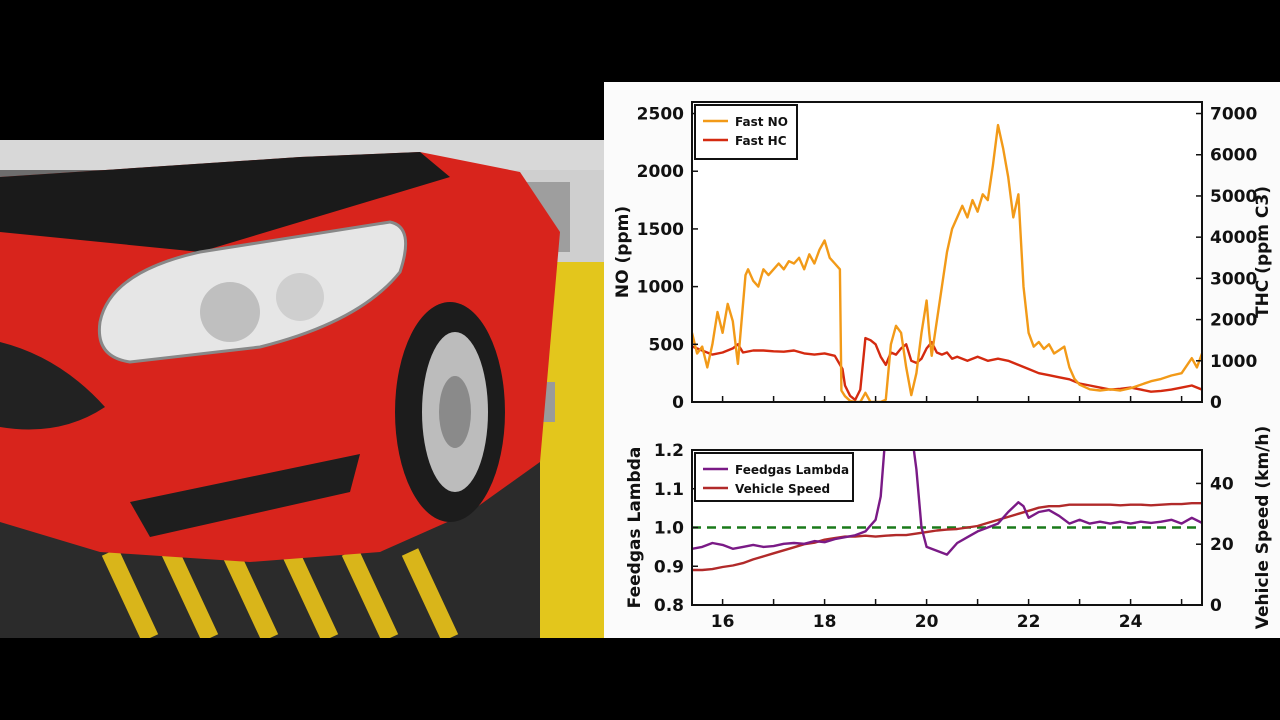 This screenshot has width=1280, height=720. Describe the element at coordinates (678, 403) in the screenshot. I see `top-left-tick-label: 0` at that location.